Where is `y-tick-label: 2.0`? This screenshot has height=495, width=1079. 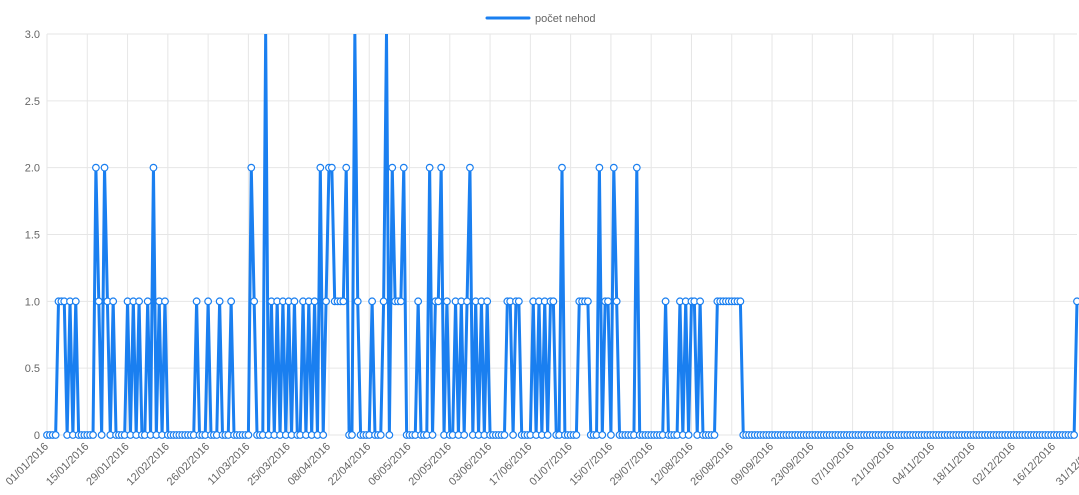 y-tick-label: 2.0 is located at coordinates (32, 169).